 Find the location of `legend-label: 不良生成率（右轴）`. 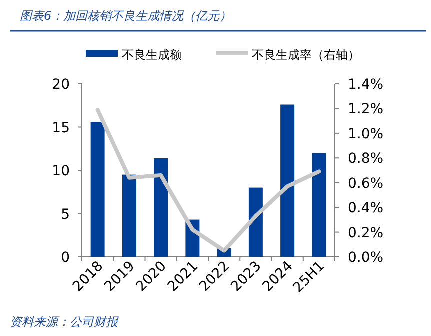

legend-label: 不良生成率（右轴） is located at coordinates (306, 55).